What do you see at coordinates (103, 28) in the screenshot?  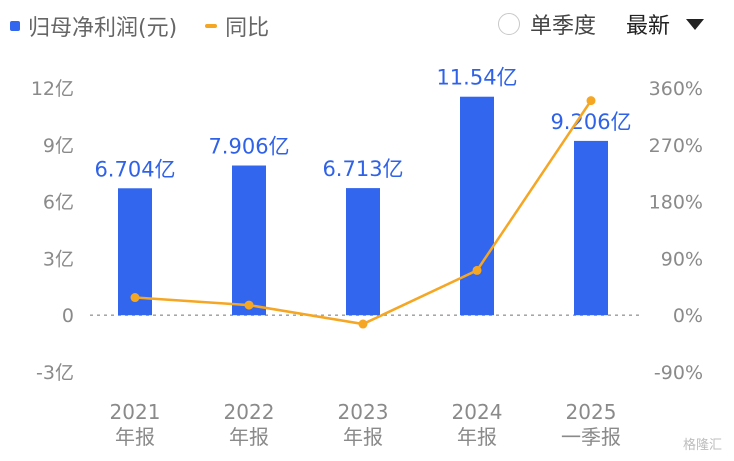 I see `legend-bar-label: 归母净利润(元)` at bounding box center [103, 28].